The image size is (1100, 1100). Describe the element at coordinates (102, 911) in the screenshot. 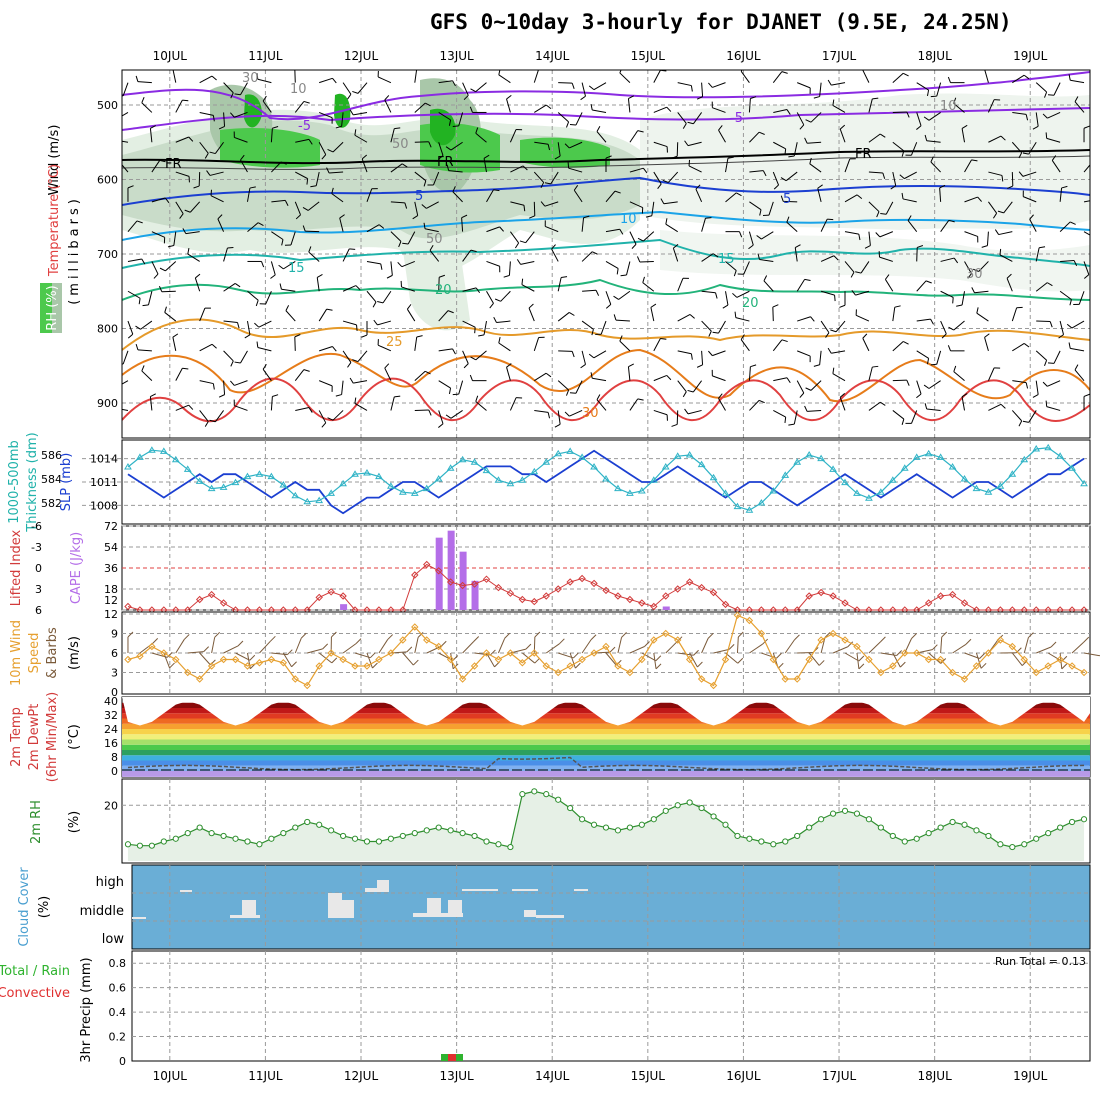

I see `cloud-middle-label: middle` at that location.